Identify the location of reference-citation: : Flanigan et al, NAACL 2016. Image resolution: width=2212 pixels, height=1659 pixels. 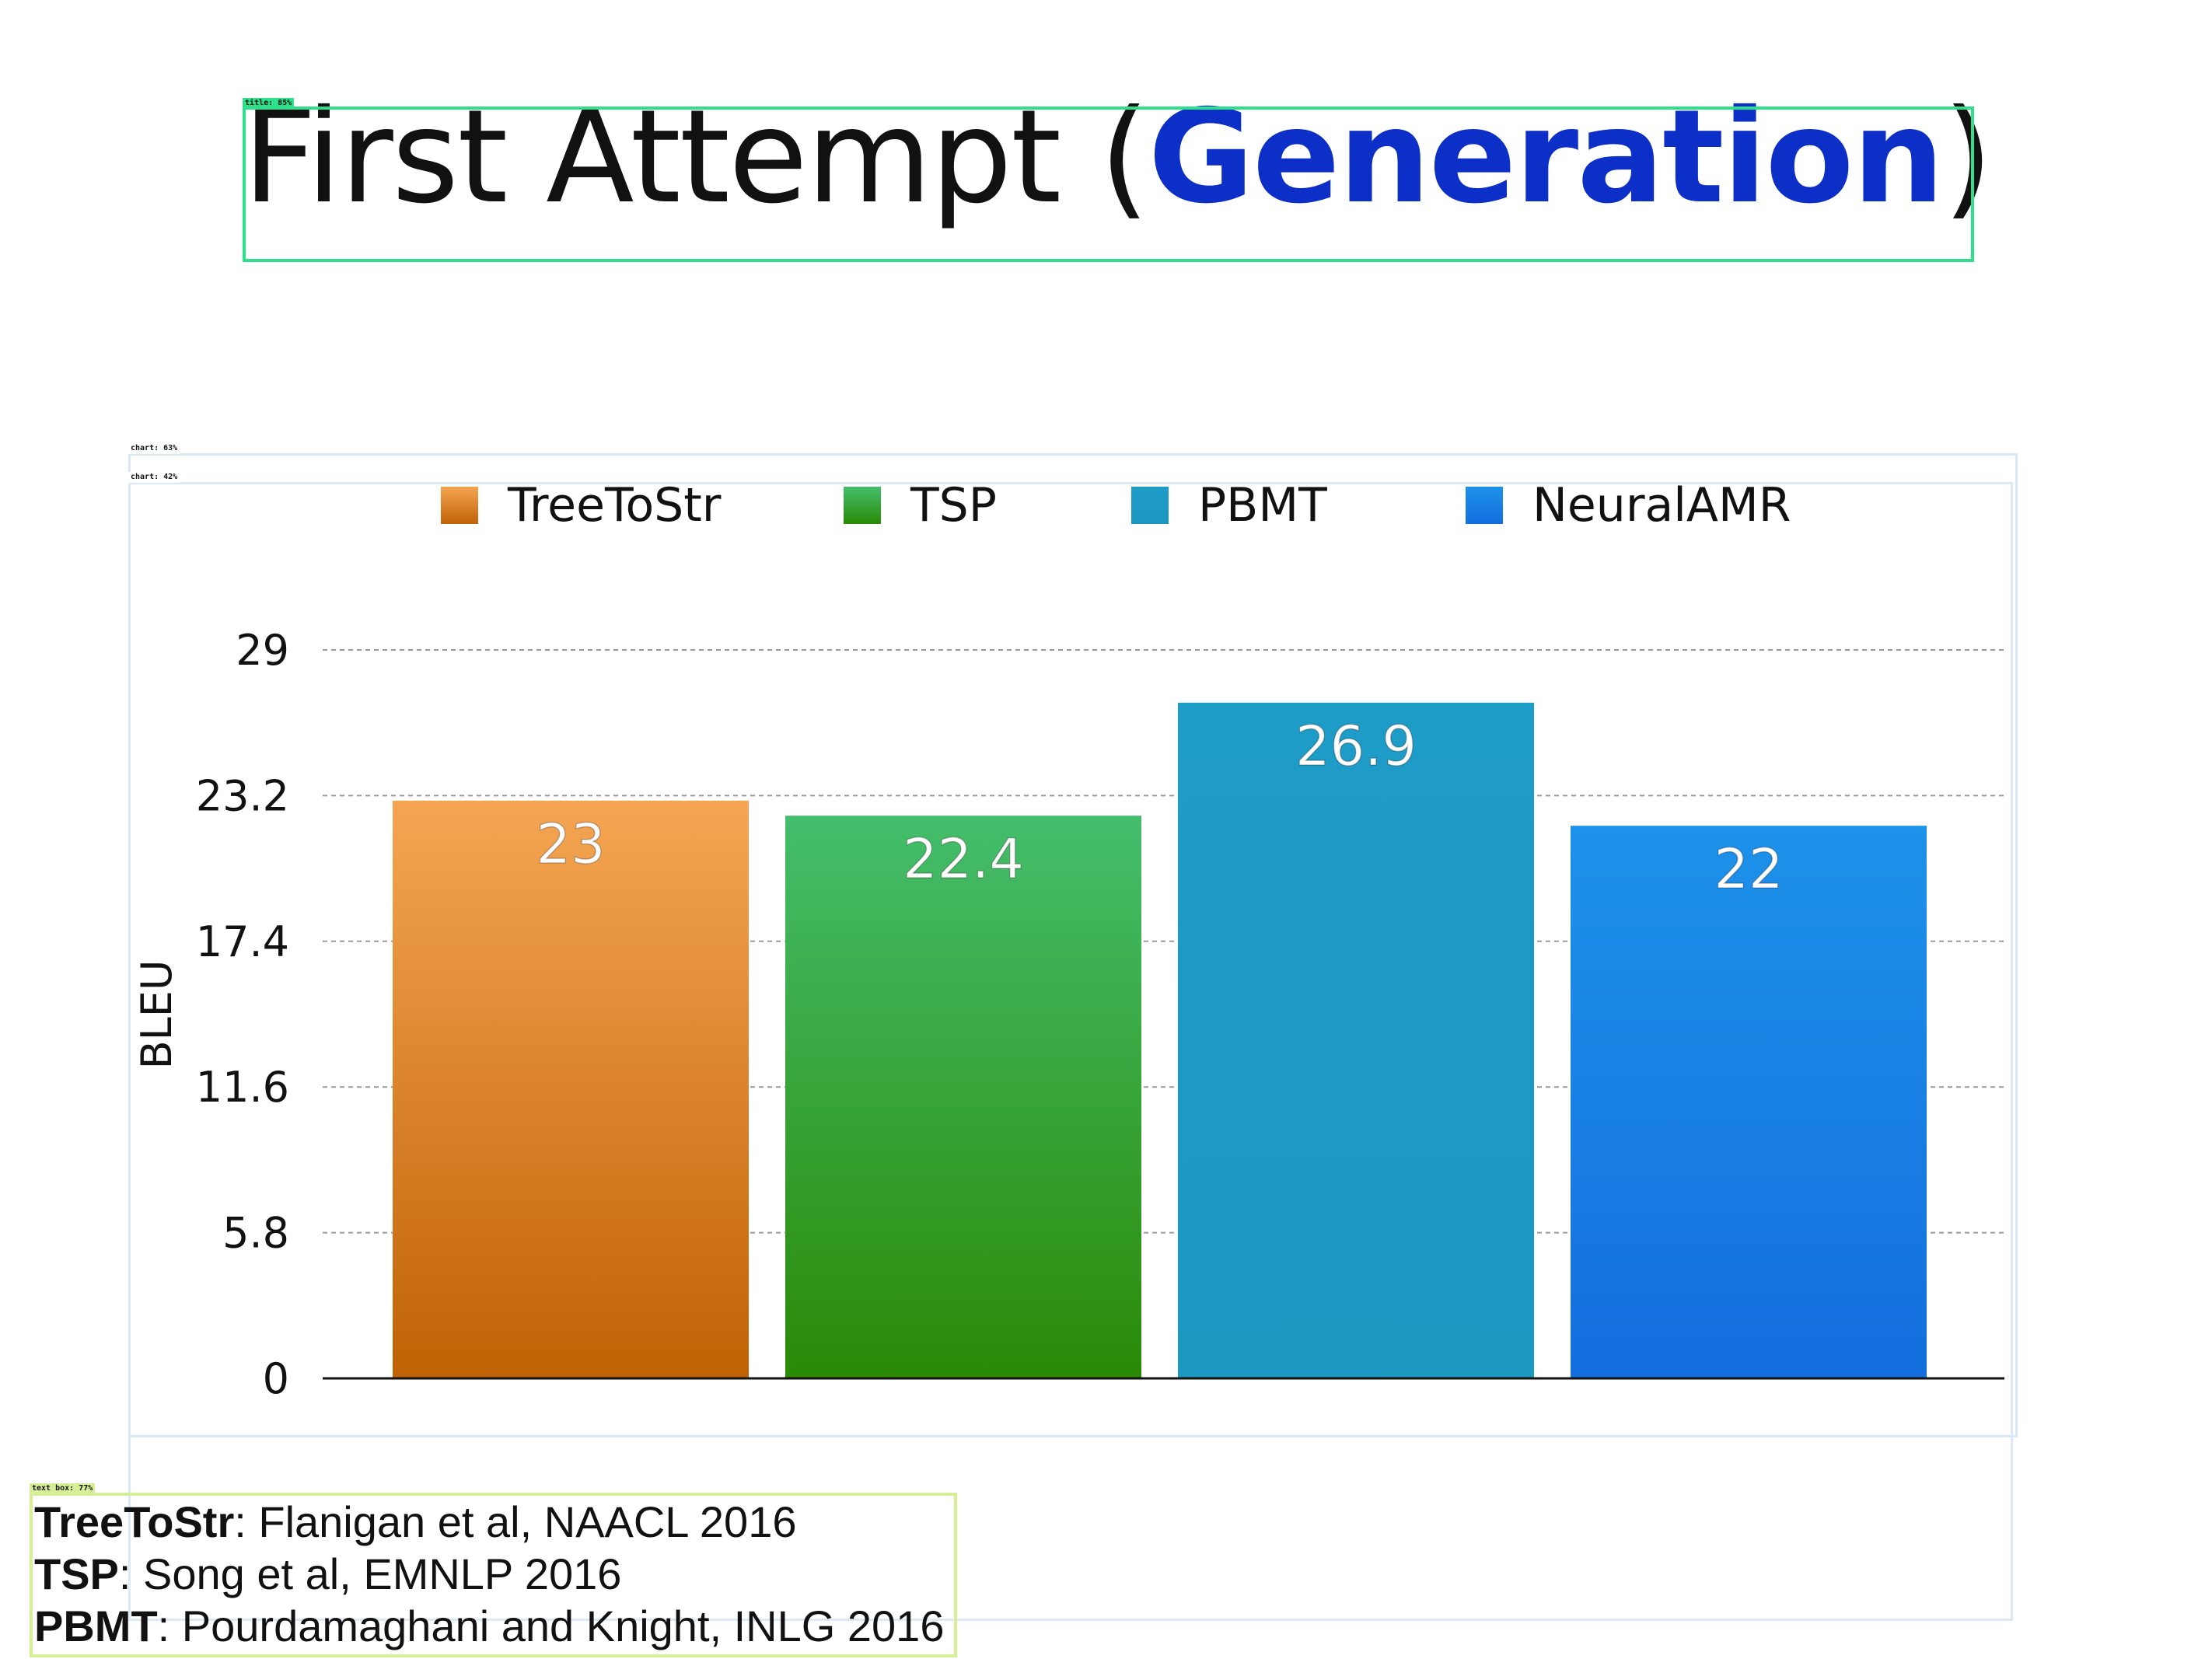
(515, 1521).